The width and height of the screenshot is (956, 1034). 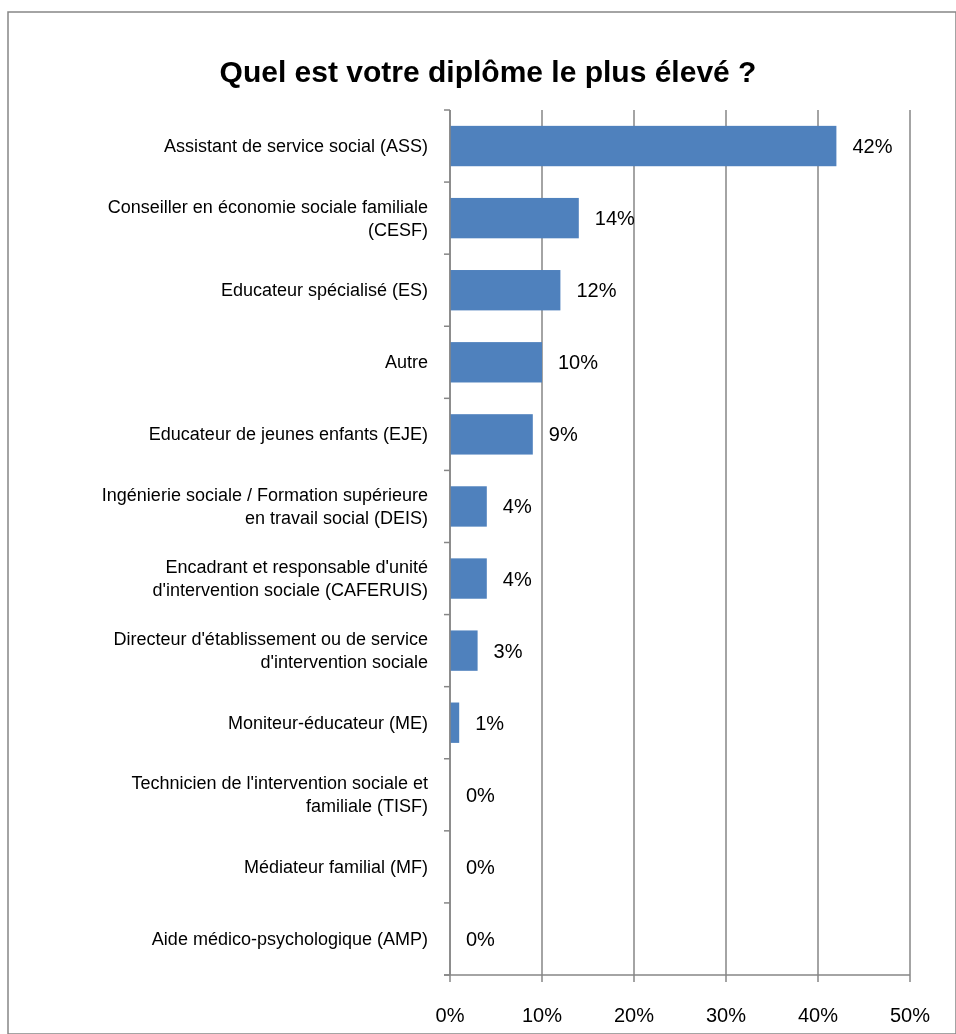 I want to click on x-tick-label: 20%, so click(x=634, y=1015).